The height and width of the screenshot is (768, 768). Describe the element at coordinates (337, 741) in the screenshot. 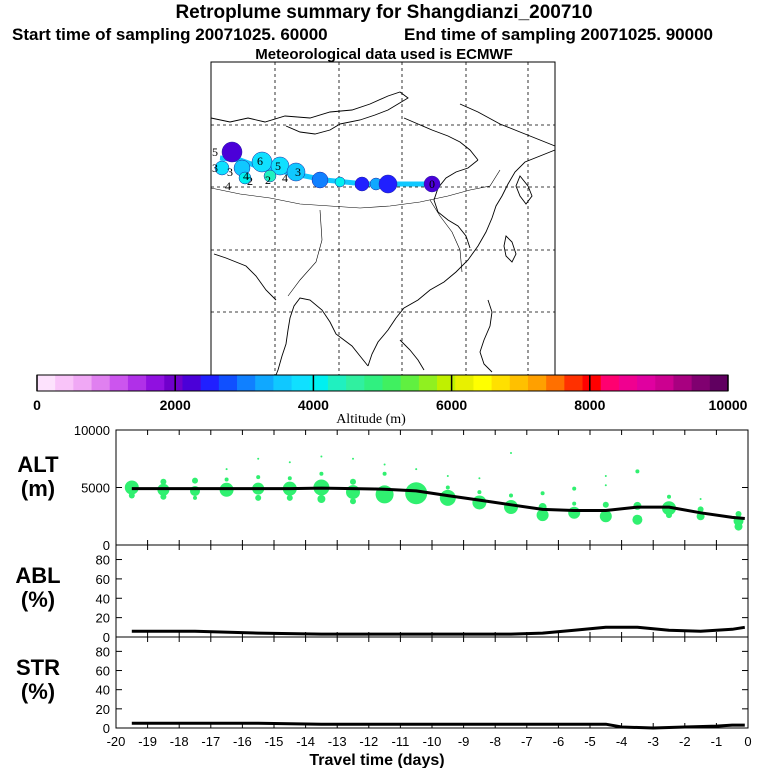

I see `xtick-label: -13` at that location.